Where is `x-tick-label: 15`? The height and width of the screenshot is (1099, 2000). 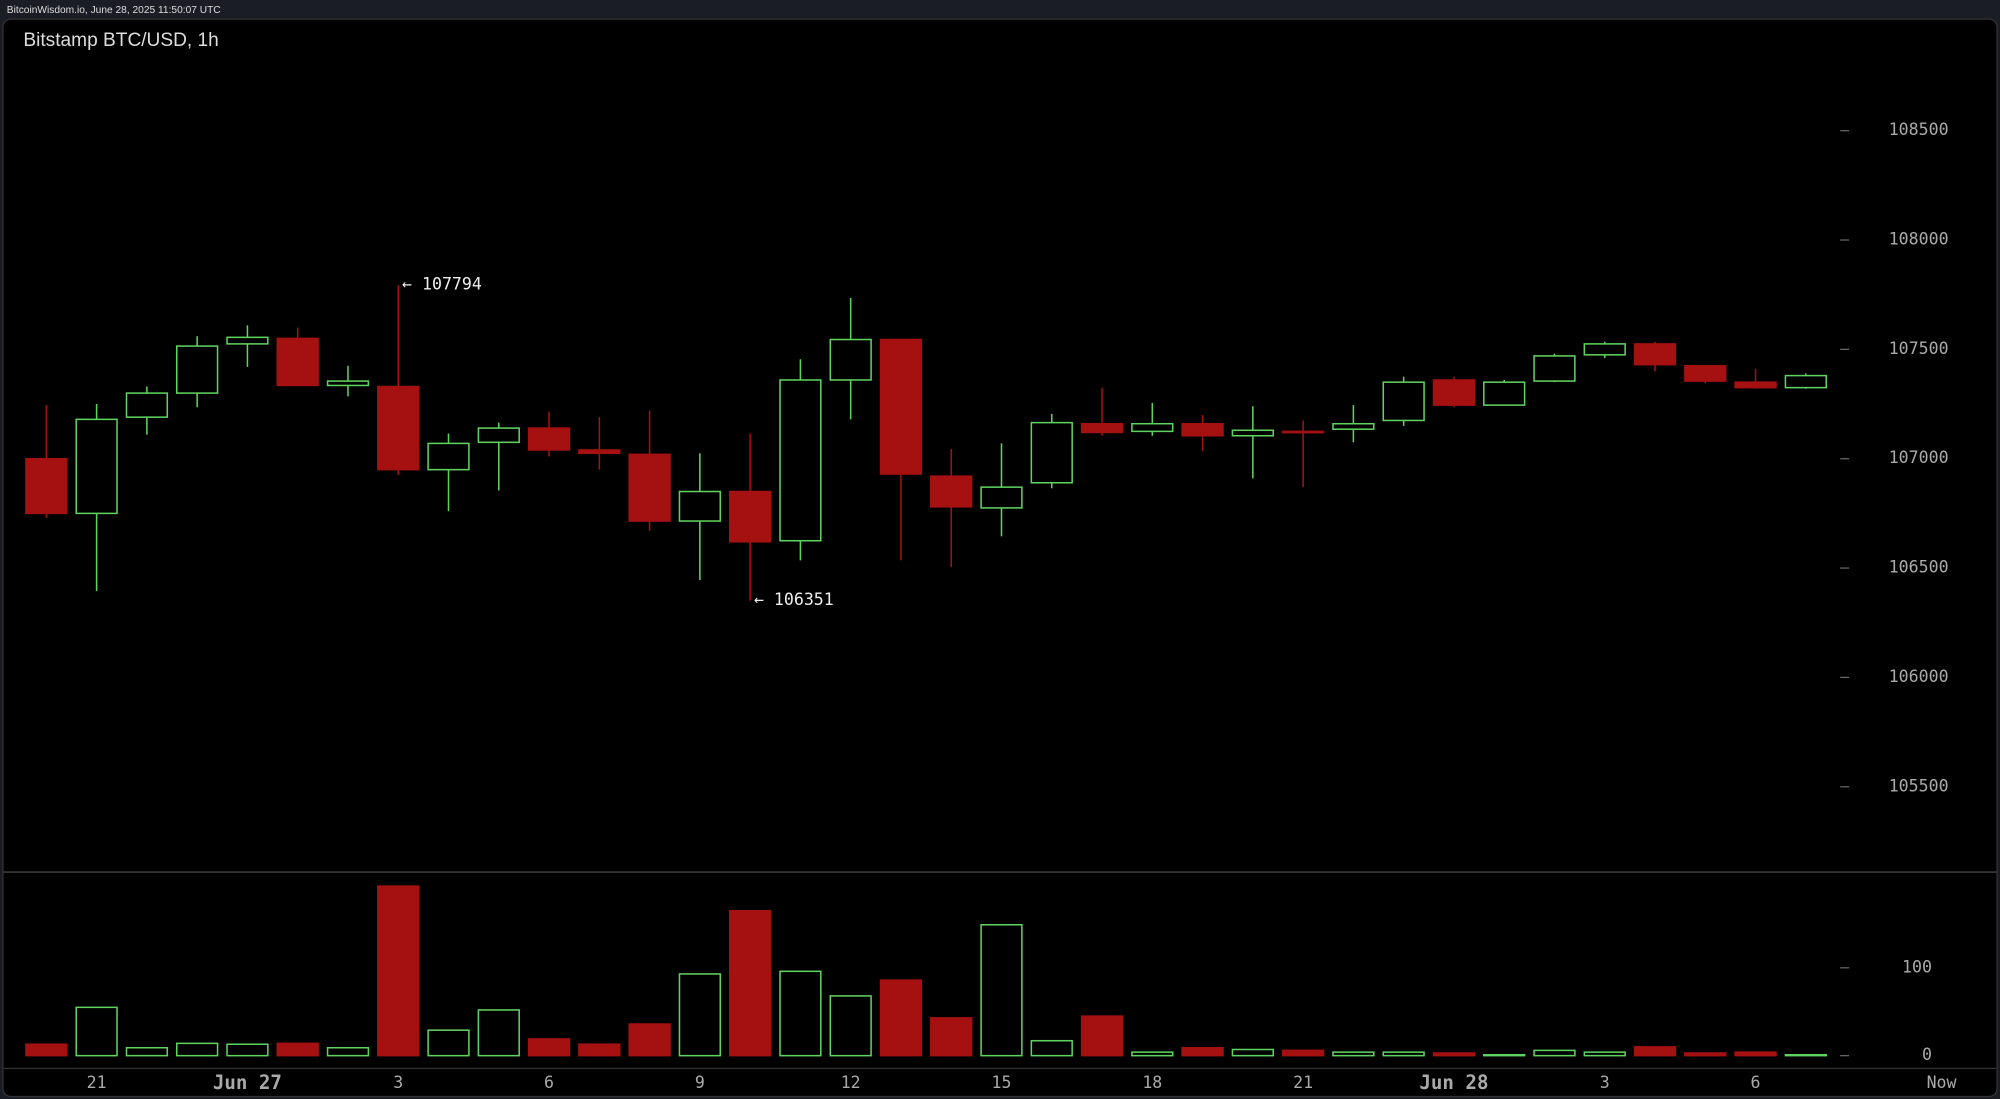
x-tick-label: 15 is located at coordinates (1002, 1082).